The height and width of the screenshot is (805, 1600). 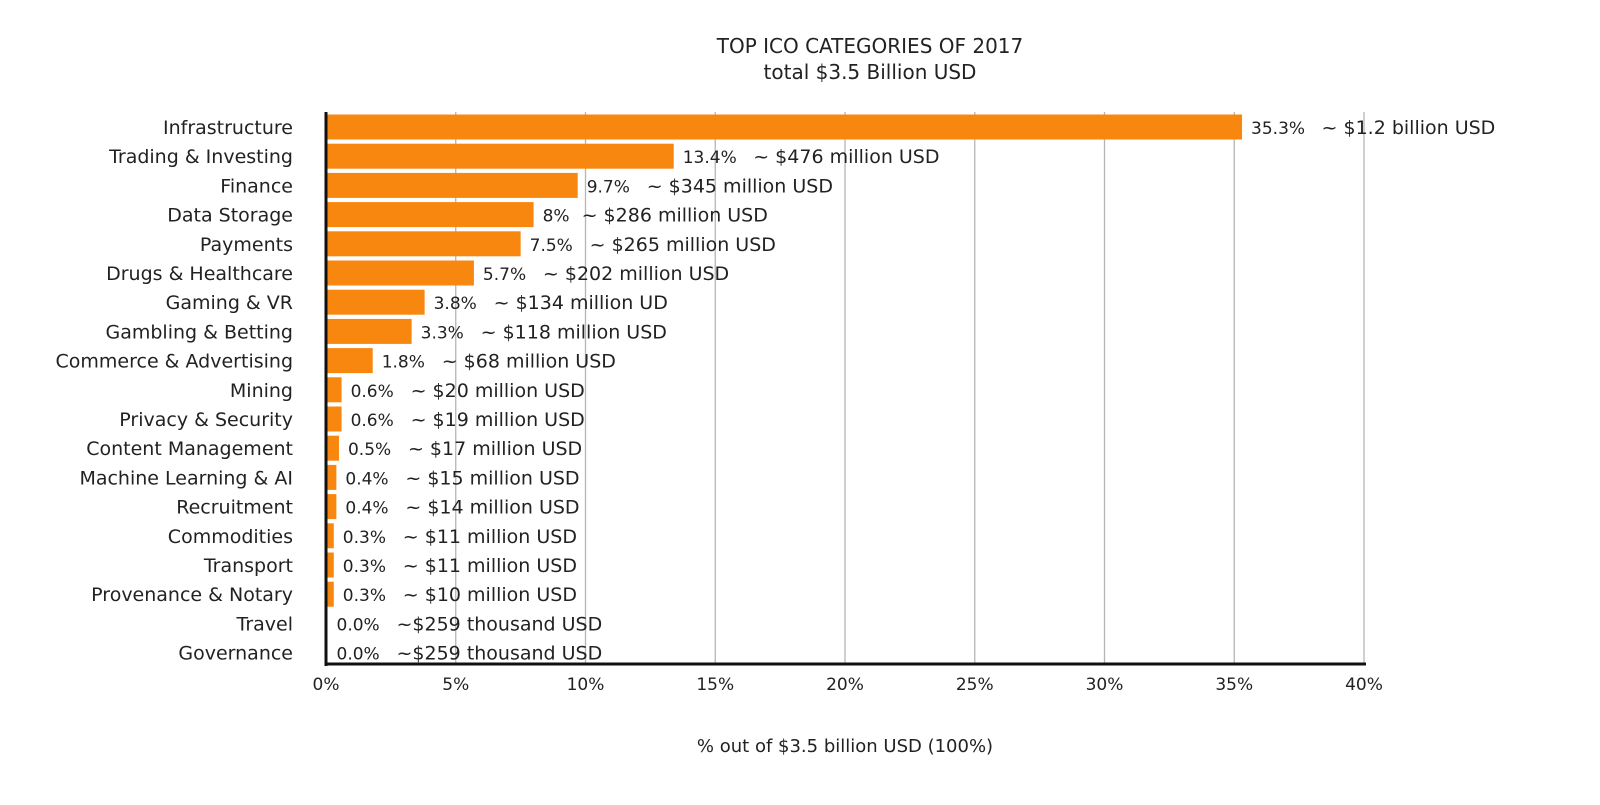 I want to click on value-label: 5.7%, so click(x=504, y=275).